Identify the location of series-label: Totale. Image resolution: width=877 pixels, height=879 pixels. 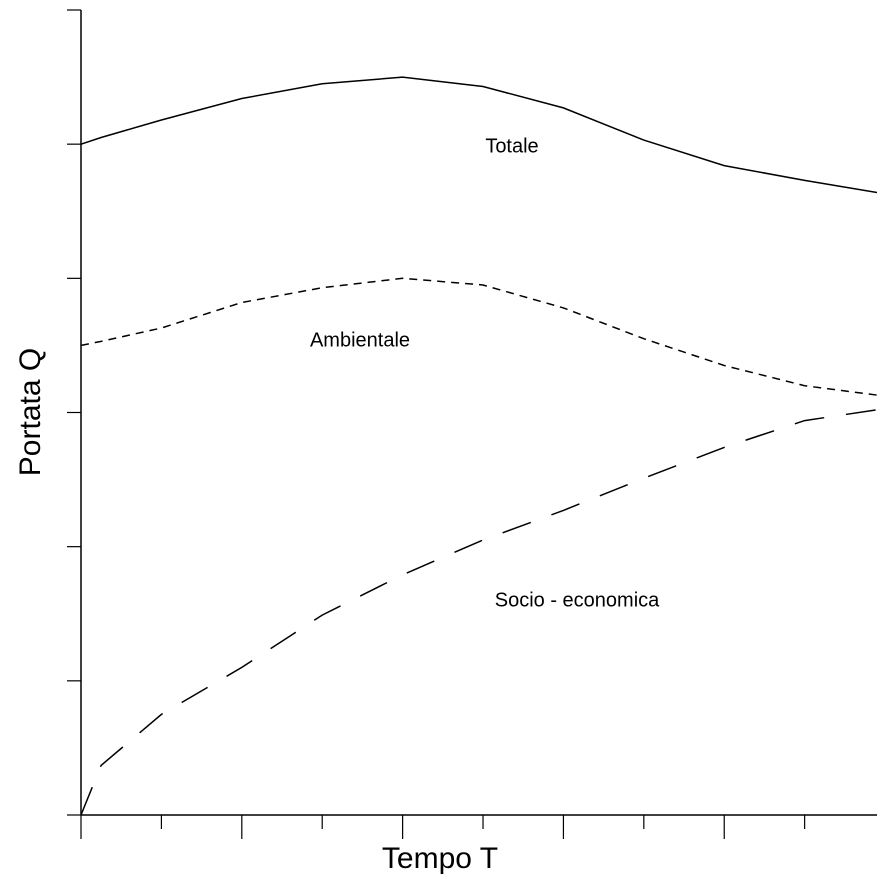
(511, 146).